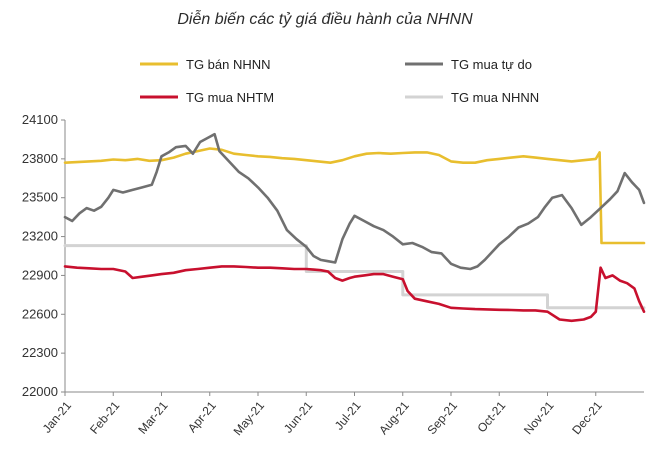  Describe the element at coordinates (40, 119) in the screenshot. I see `y-tick-label: 24100` at that location.